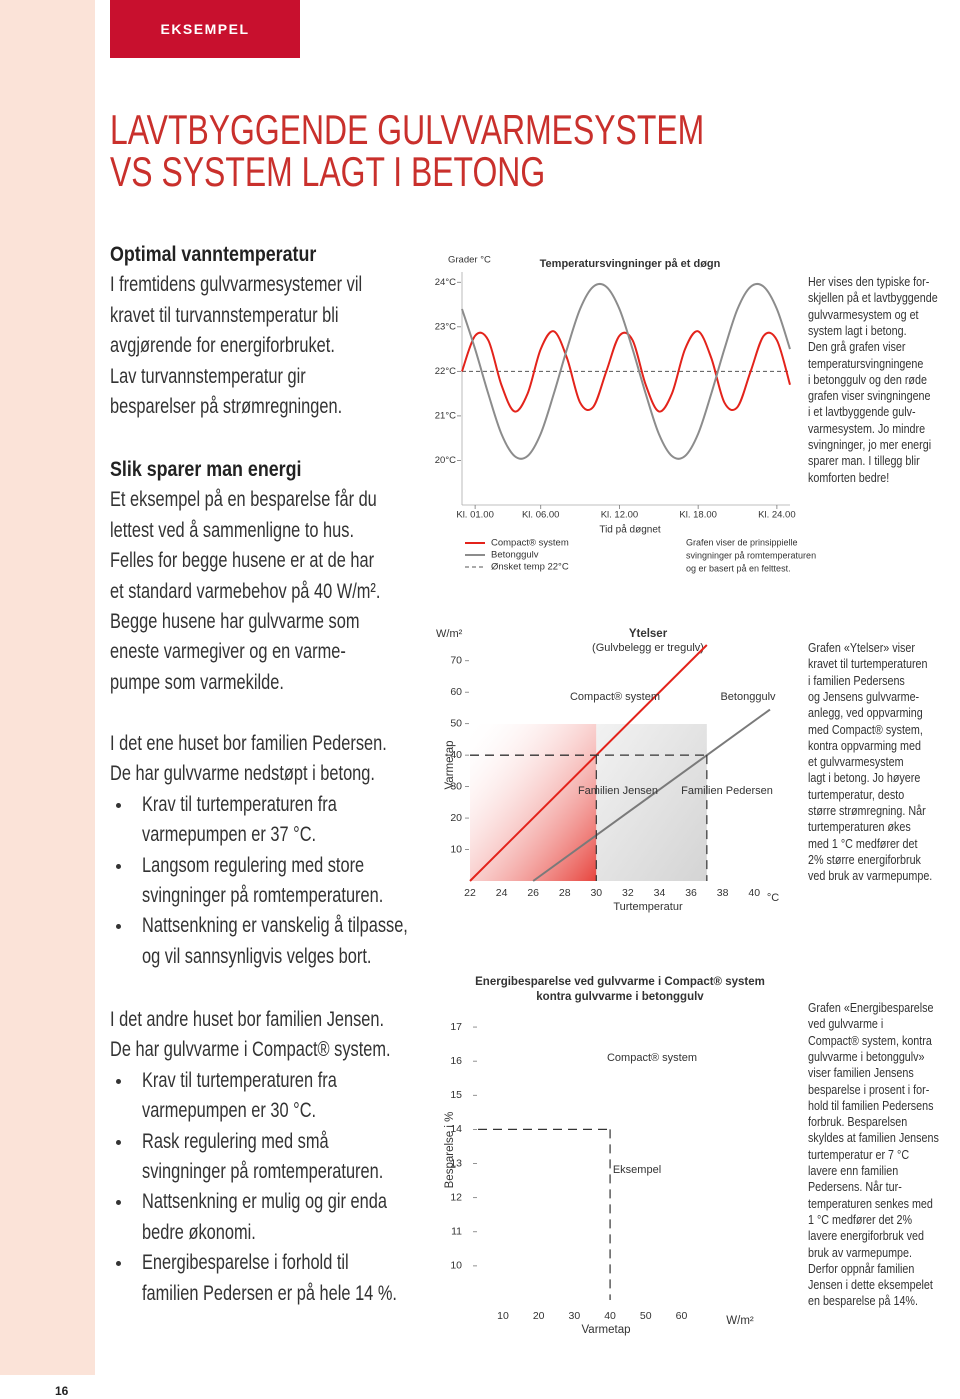  I want to click on side-text: grafen viser svingningene, so click(869, 396).